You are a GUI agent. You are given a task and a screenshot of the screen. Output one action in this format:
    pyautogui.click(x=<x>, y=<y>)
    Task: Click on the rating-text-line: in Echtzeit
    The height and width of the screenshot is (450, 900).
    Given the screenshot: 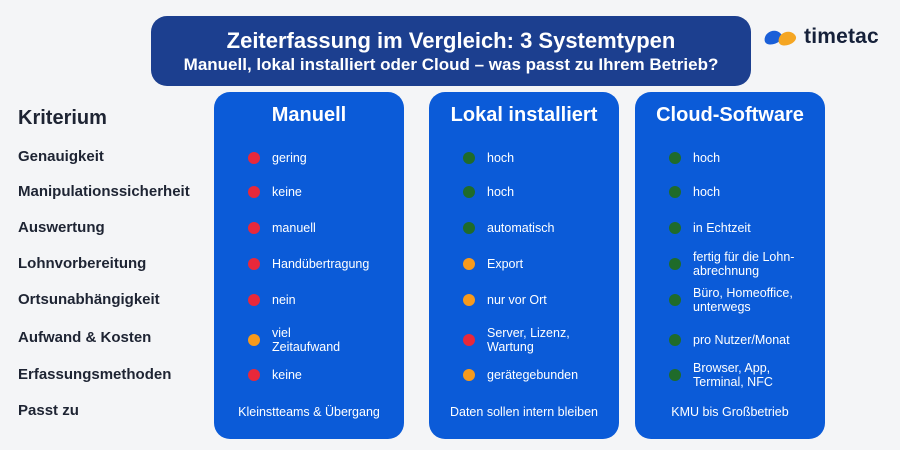 What is the action you would take?
    pyautogui.click(x=722, y=228)
    